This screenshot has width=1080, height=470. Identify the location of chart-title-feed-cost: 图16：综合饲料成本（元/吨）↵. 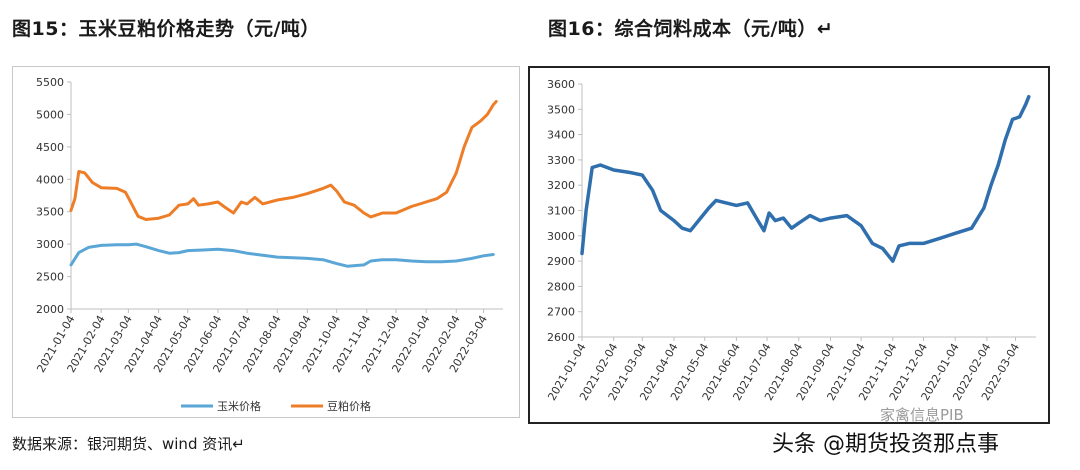
(691, 29).